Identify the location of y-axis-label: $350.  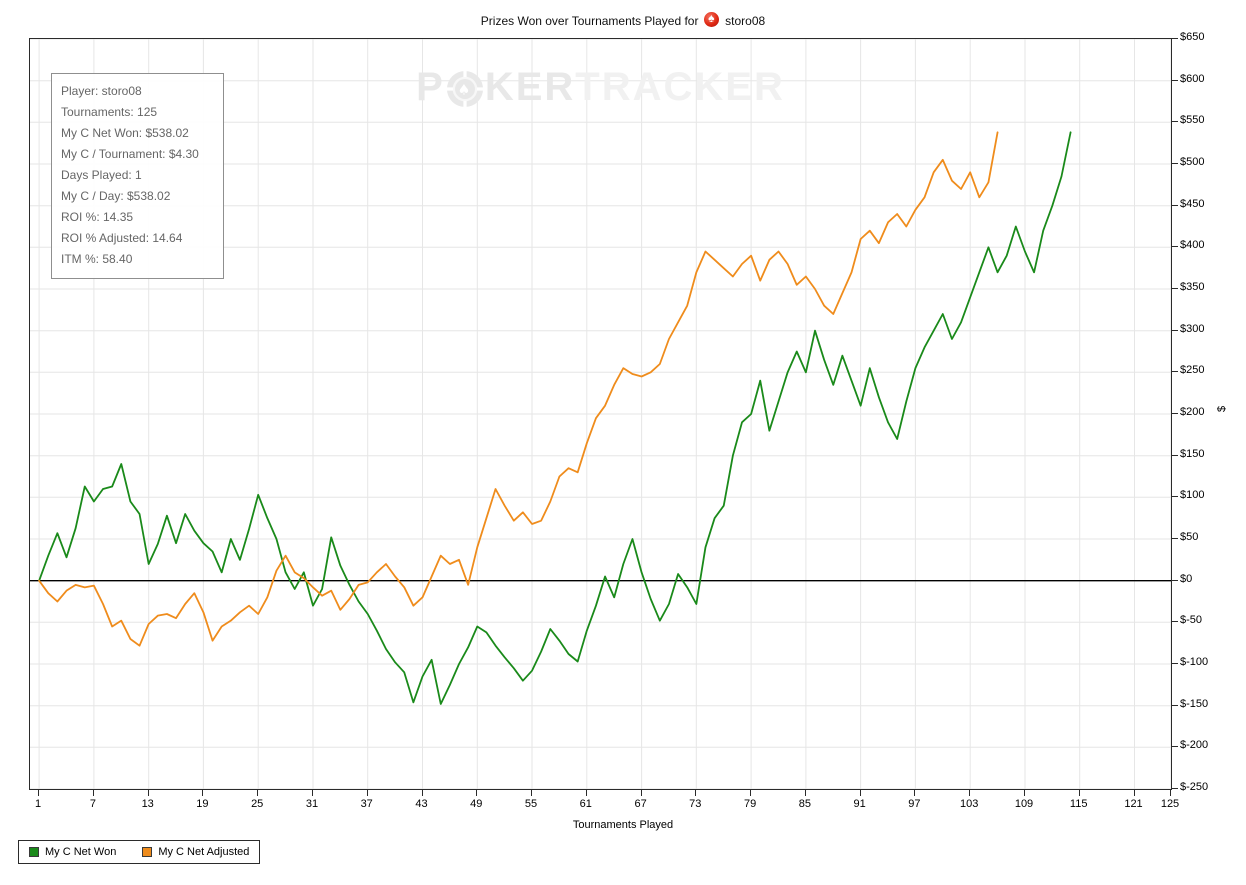
(1192, 287).